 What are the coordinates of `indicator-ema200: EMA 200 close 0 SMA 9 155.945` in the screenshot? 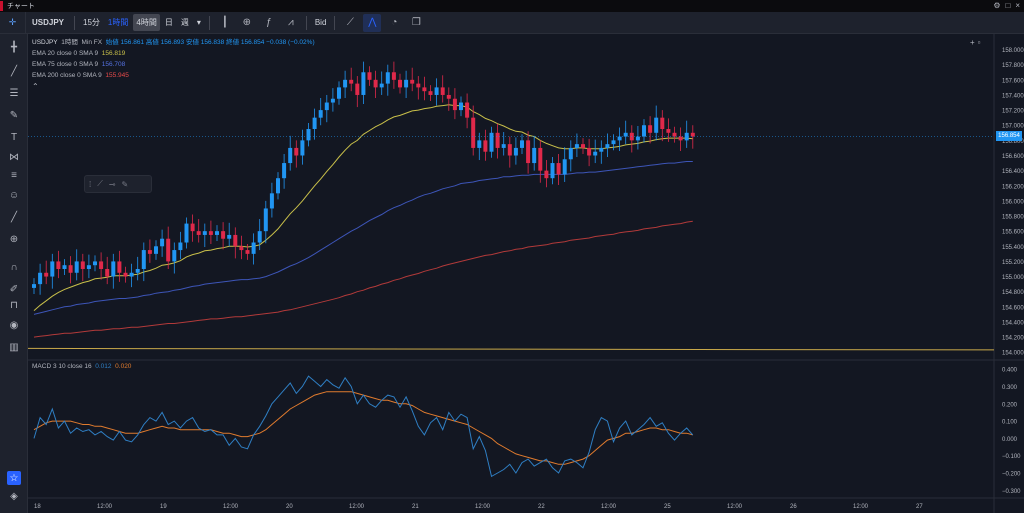 It's located at (173, 75).